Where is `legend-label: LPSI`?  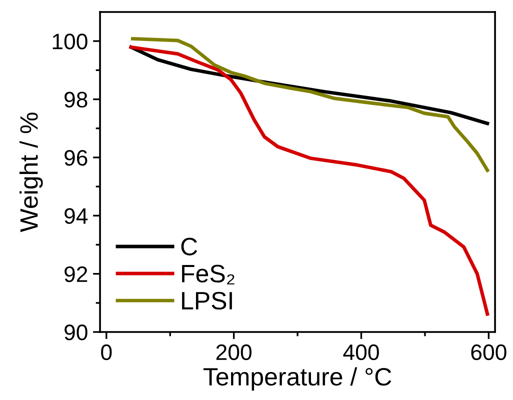
legend-label: LPSI is located at coordinates (207, 301).